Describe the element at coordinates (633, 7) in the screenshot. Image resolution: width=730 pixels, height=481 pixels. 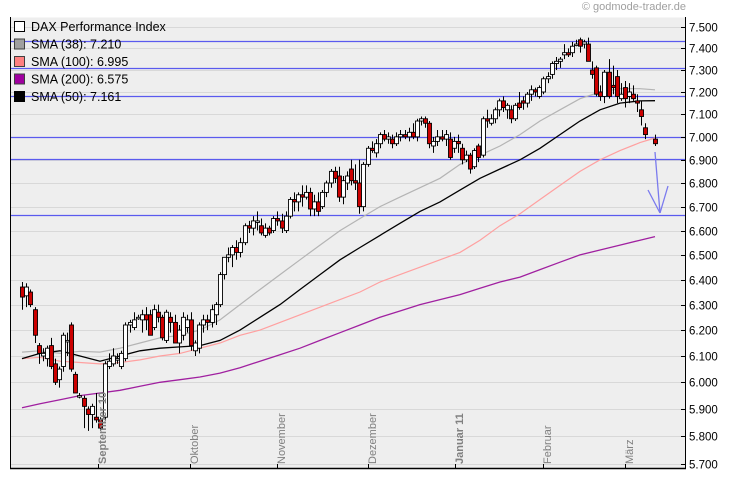
I see `copyright-text: © godmode-trader.de` at that location.